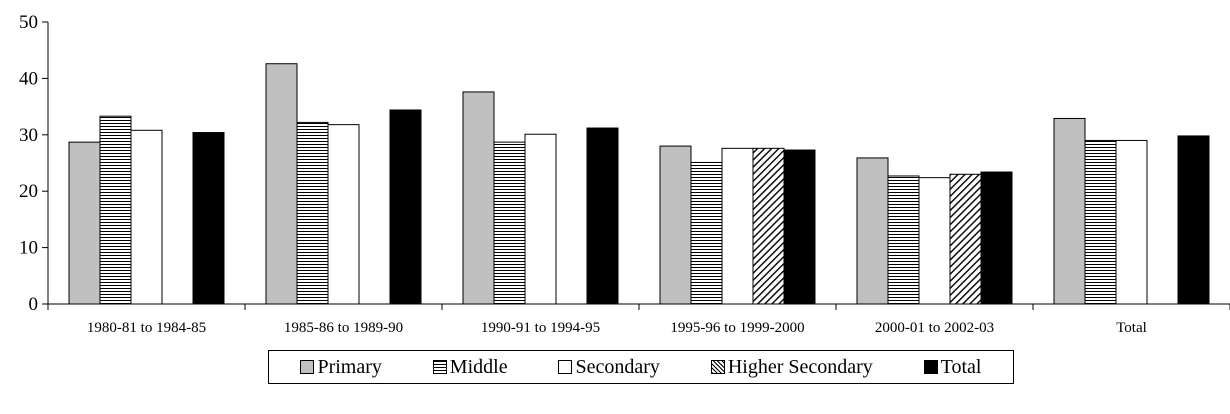 This screenshot has height=414, width=1230. I want to click on y-tick-label: 40, so click(28, 78).